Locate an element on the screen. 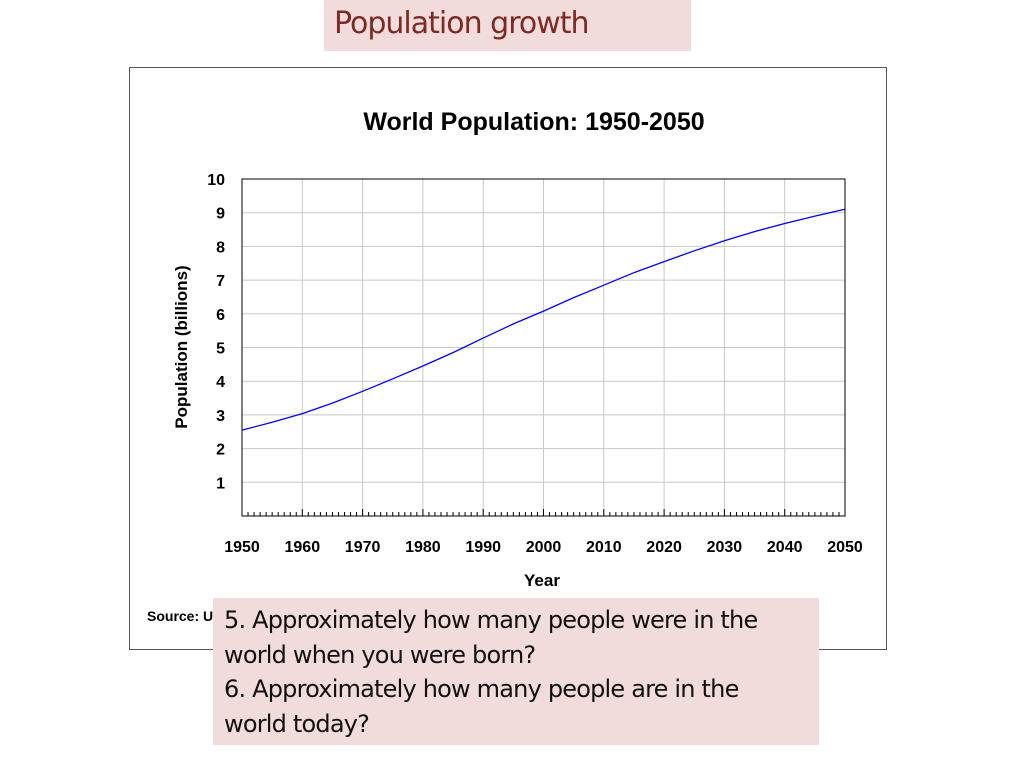 This screenshot has width=1024, height=768. x-tick-label: 1970 is located at coordinates (363, 547).